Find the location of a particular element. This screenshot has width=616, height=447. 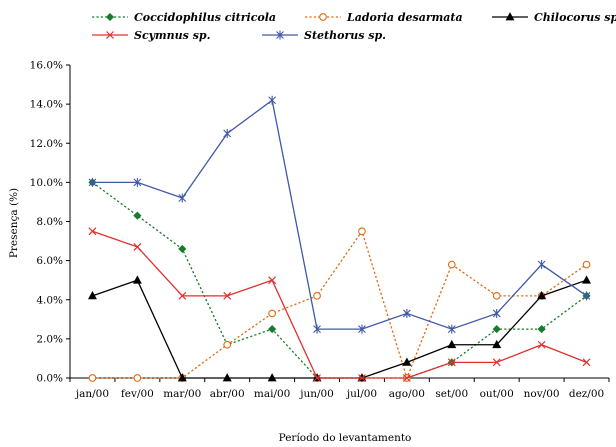

x-tick-label: ago/00 is located at coordinates (407, 394).